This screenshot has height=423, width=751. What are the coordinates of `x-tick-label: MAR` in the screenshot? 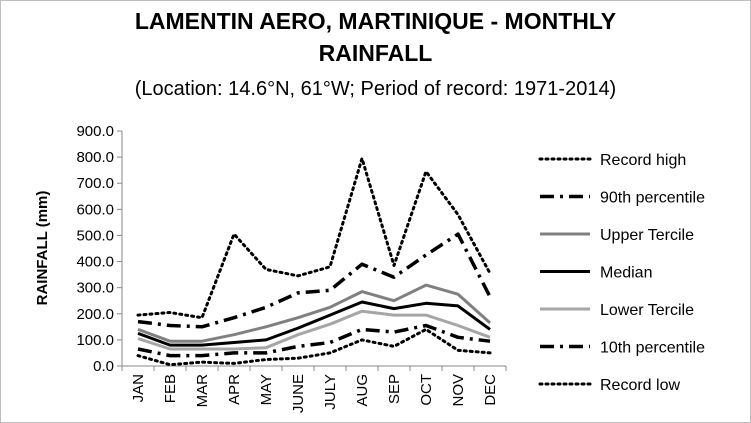 It's located at (202, 391).